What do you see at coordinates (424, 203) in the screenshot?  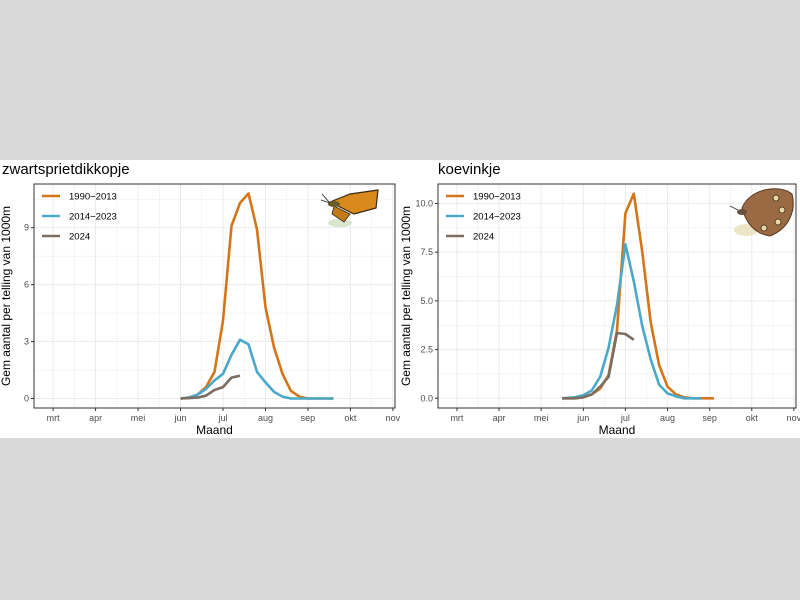 I see `y-tick-label: 10.0` at bounding box center [424, 203].